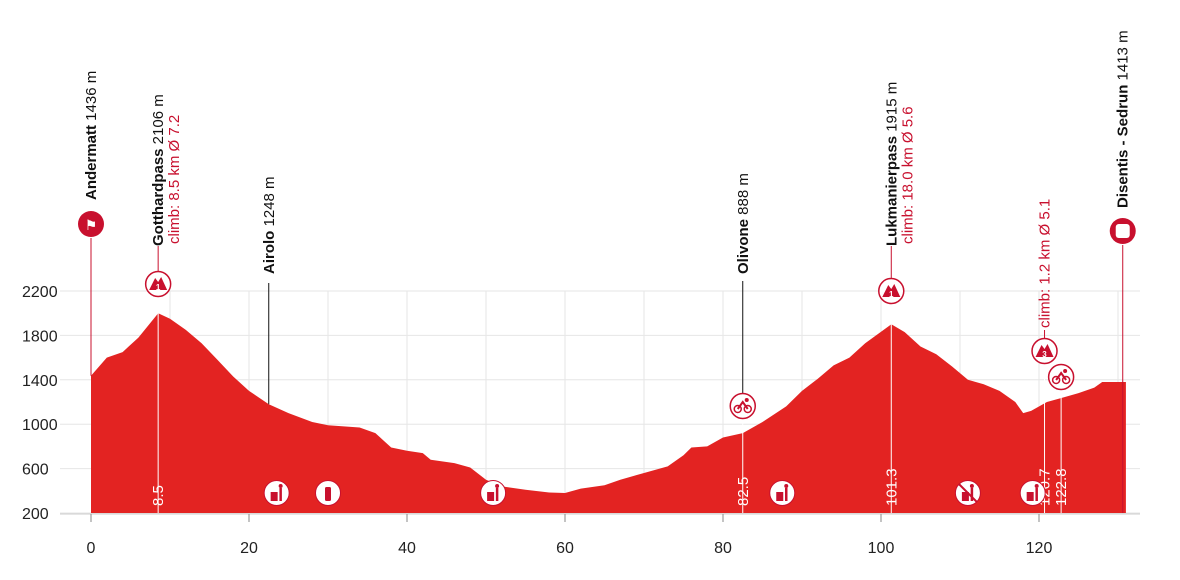  I want to click on finish-icon, so click(1122, 231).